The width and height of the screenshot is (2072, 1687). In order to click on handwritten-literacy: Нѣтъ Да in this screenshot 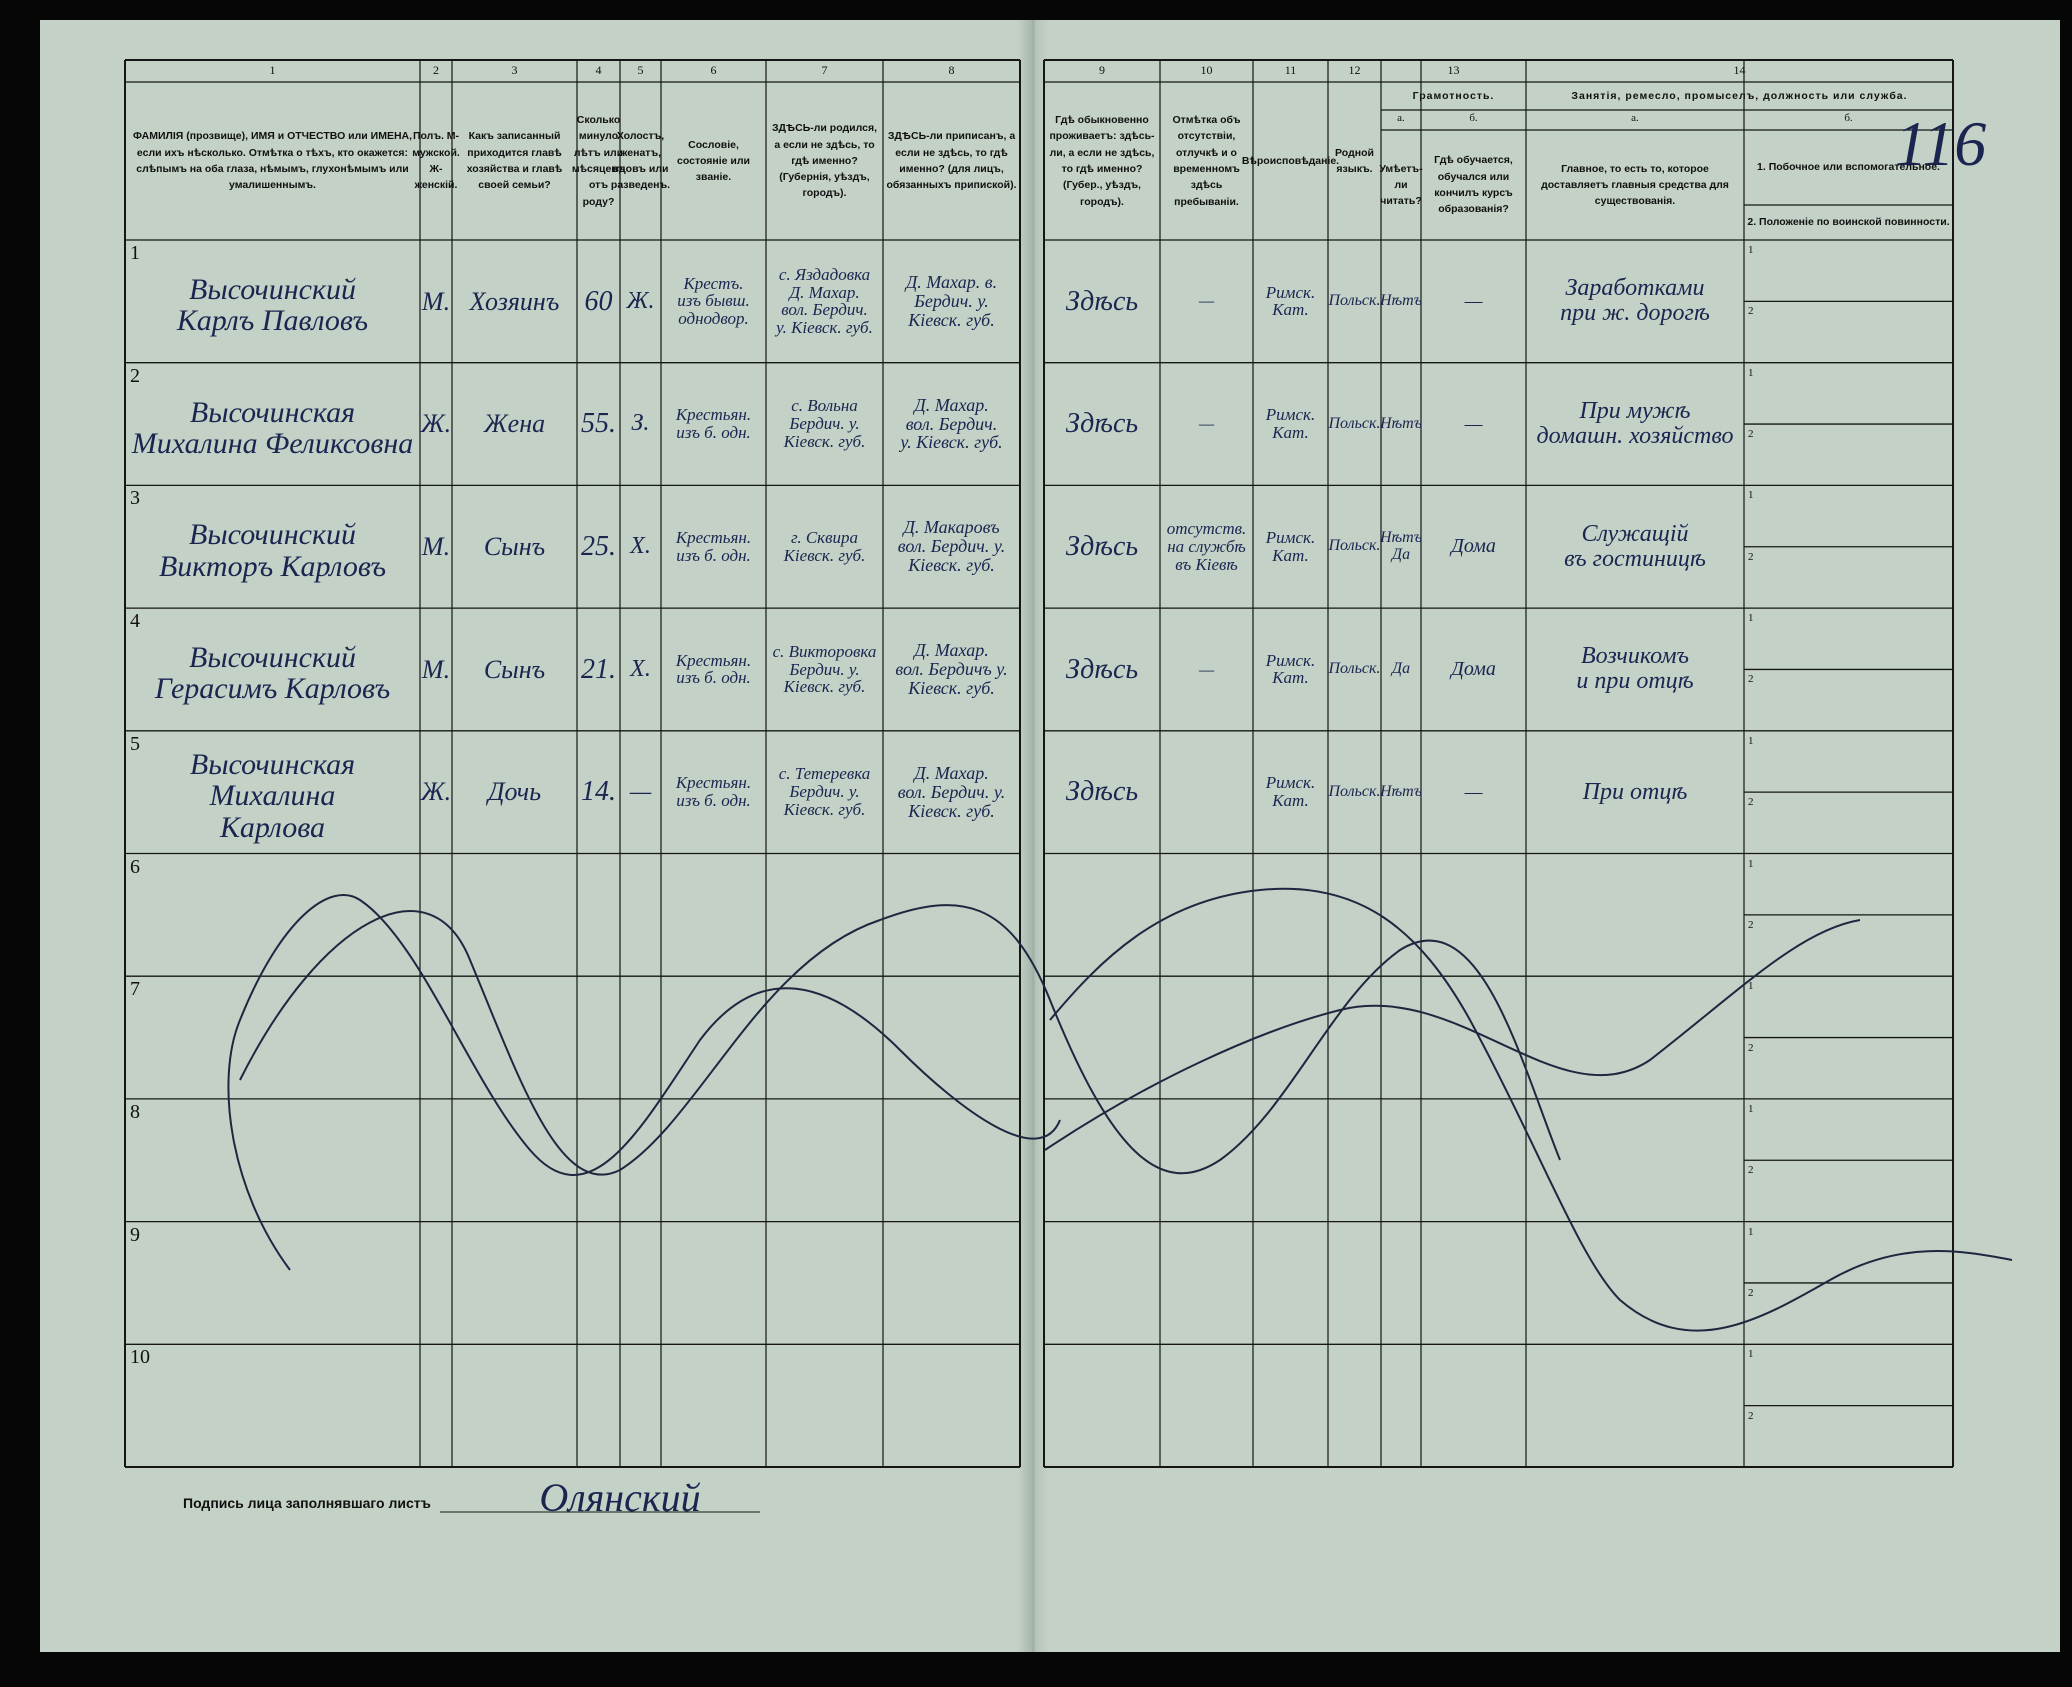, I will do `click(1401, 545)`.